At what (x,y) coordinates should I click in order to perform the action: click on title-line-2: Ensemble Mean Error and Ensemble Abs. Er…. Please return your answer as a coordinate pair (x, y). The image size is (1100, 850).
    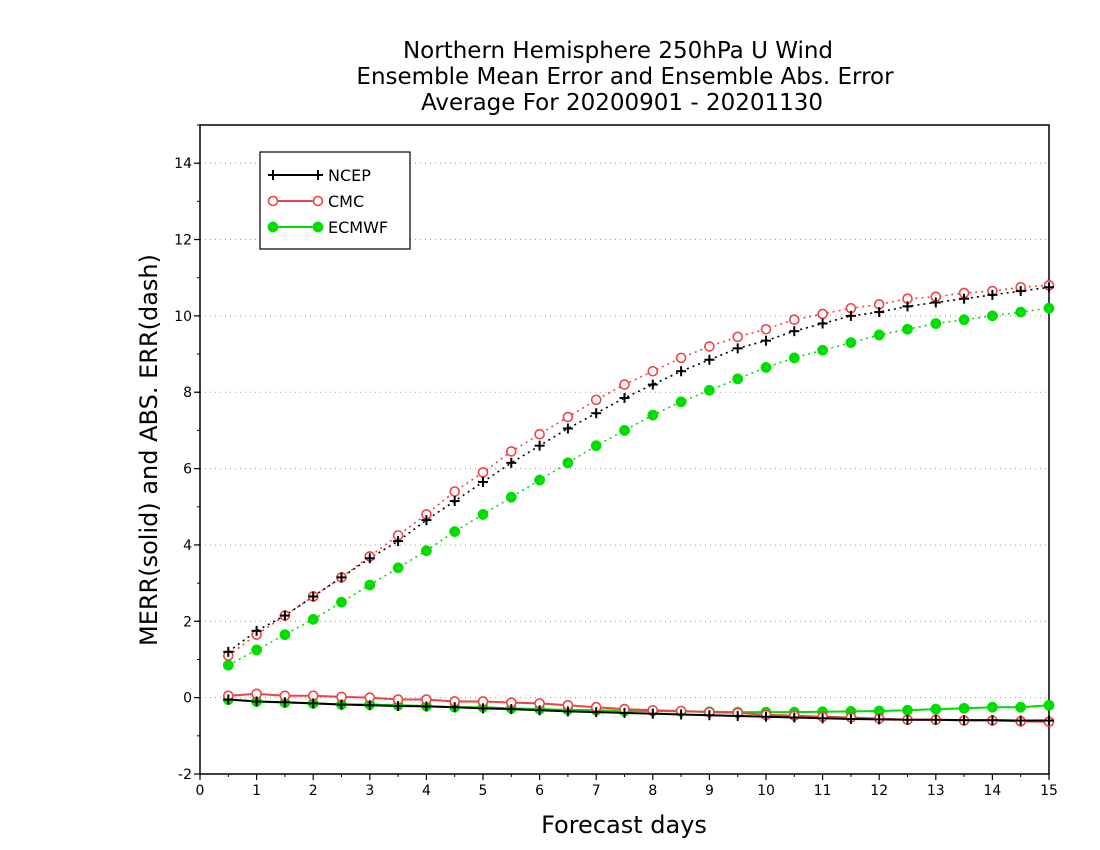
    Looking at the image, I should click on (625, 77).